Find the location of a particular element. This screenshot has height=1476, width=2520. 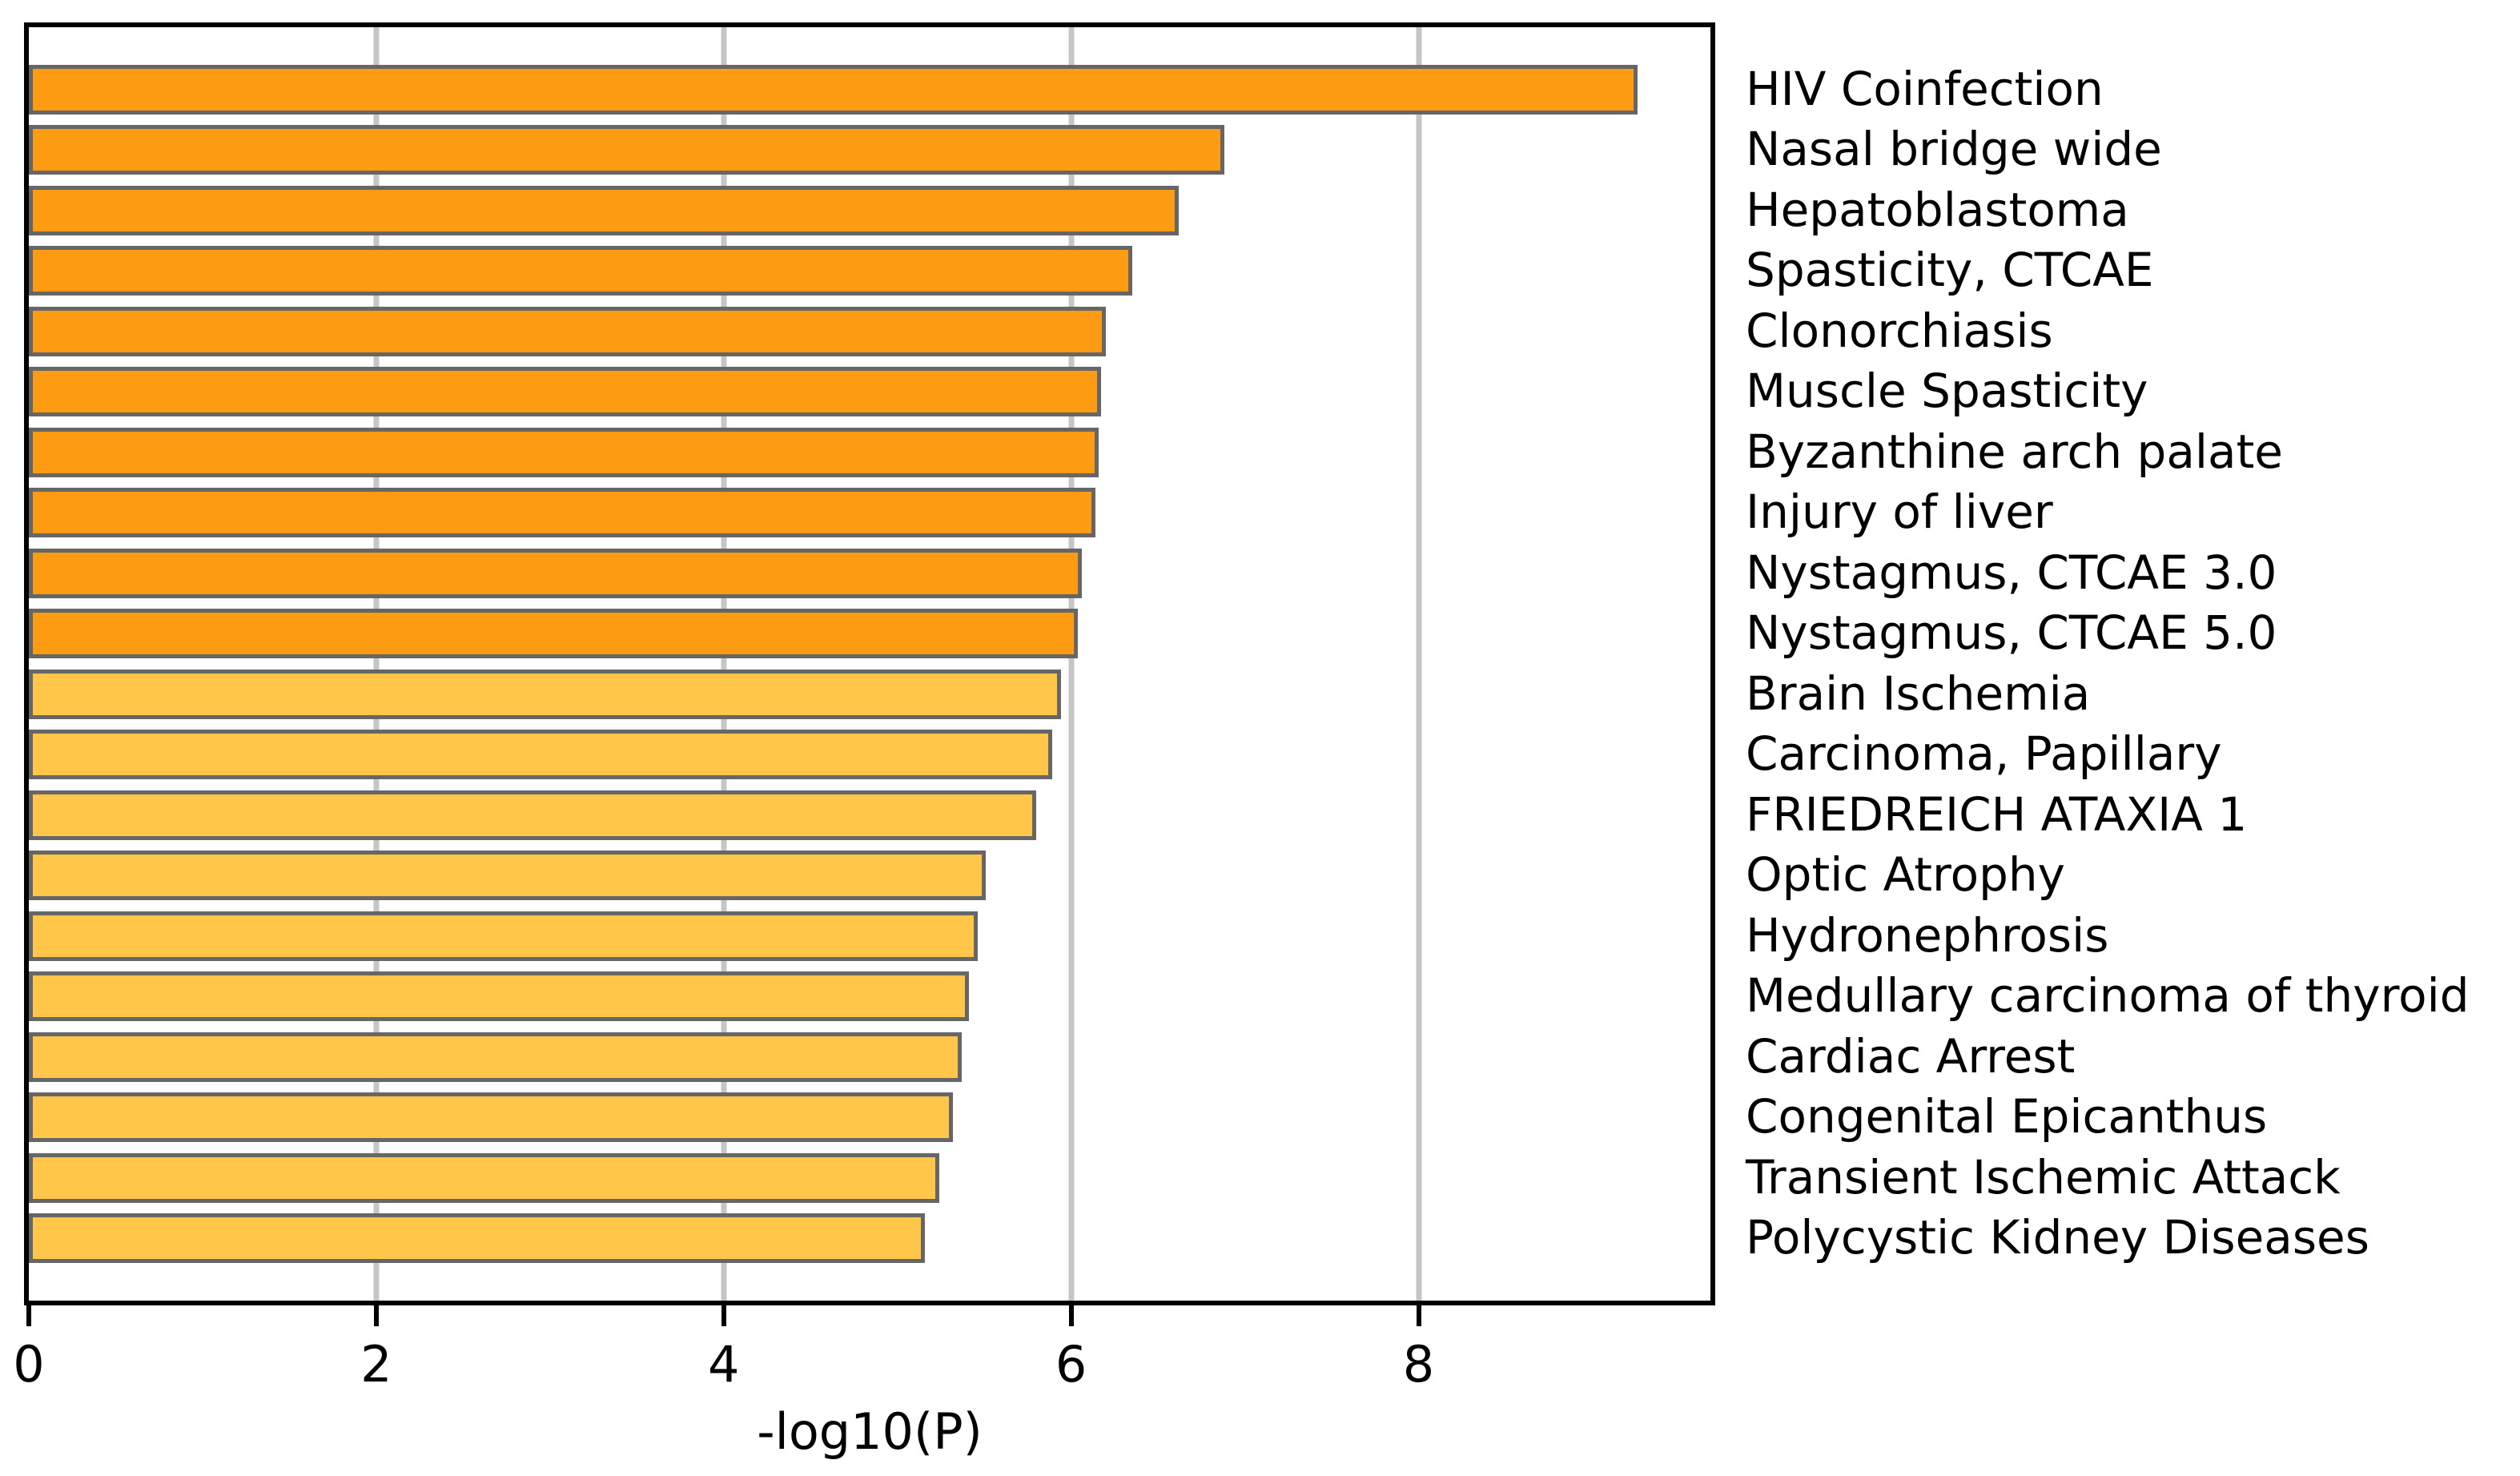

category-label: Optic Atrophy is located at coordinates (1906, 875).